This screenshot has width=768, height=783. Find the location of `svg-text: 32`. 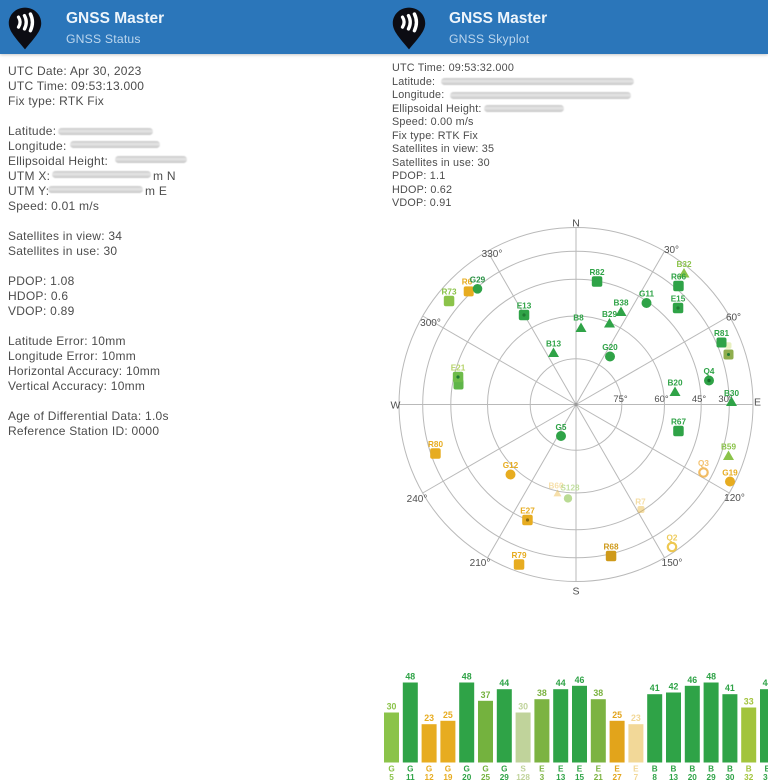

svg-text: 32 is located at coordinates (749, 777).